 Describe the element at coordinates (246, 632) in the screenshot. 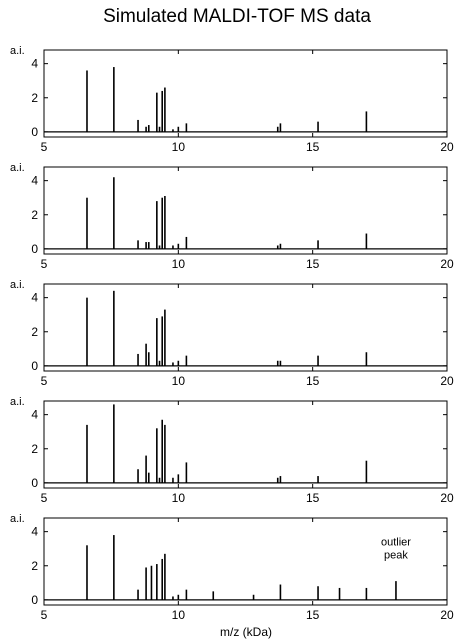

I see `x-axis-label: m/z (kDa)` at that location.